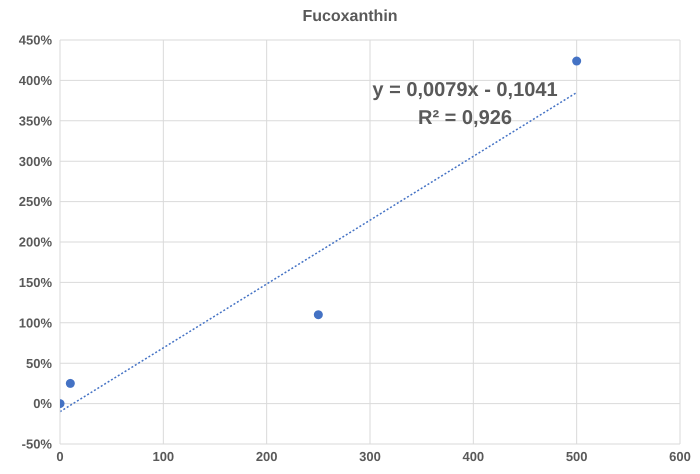  What do you see at coordinates (35, 242) in the screenshot?
I see `y-tick-label: 200%` at bounding box center [35, 242].